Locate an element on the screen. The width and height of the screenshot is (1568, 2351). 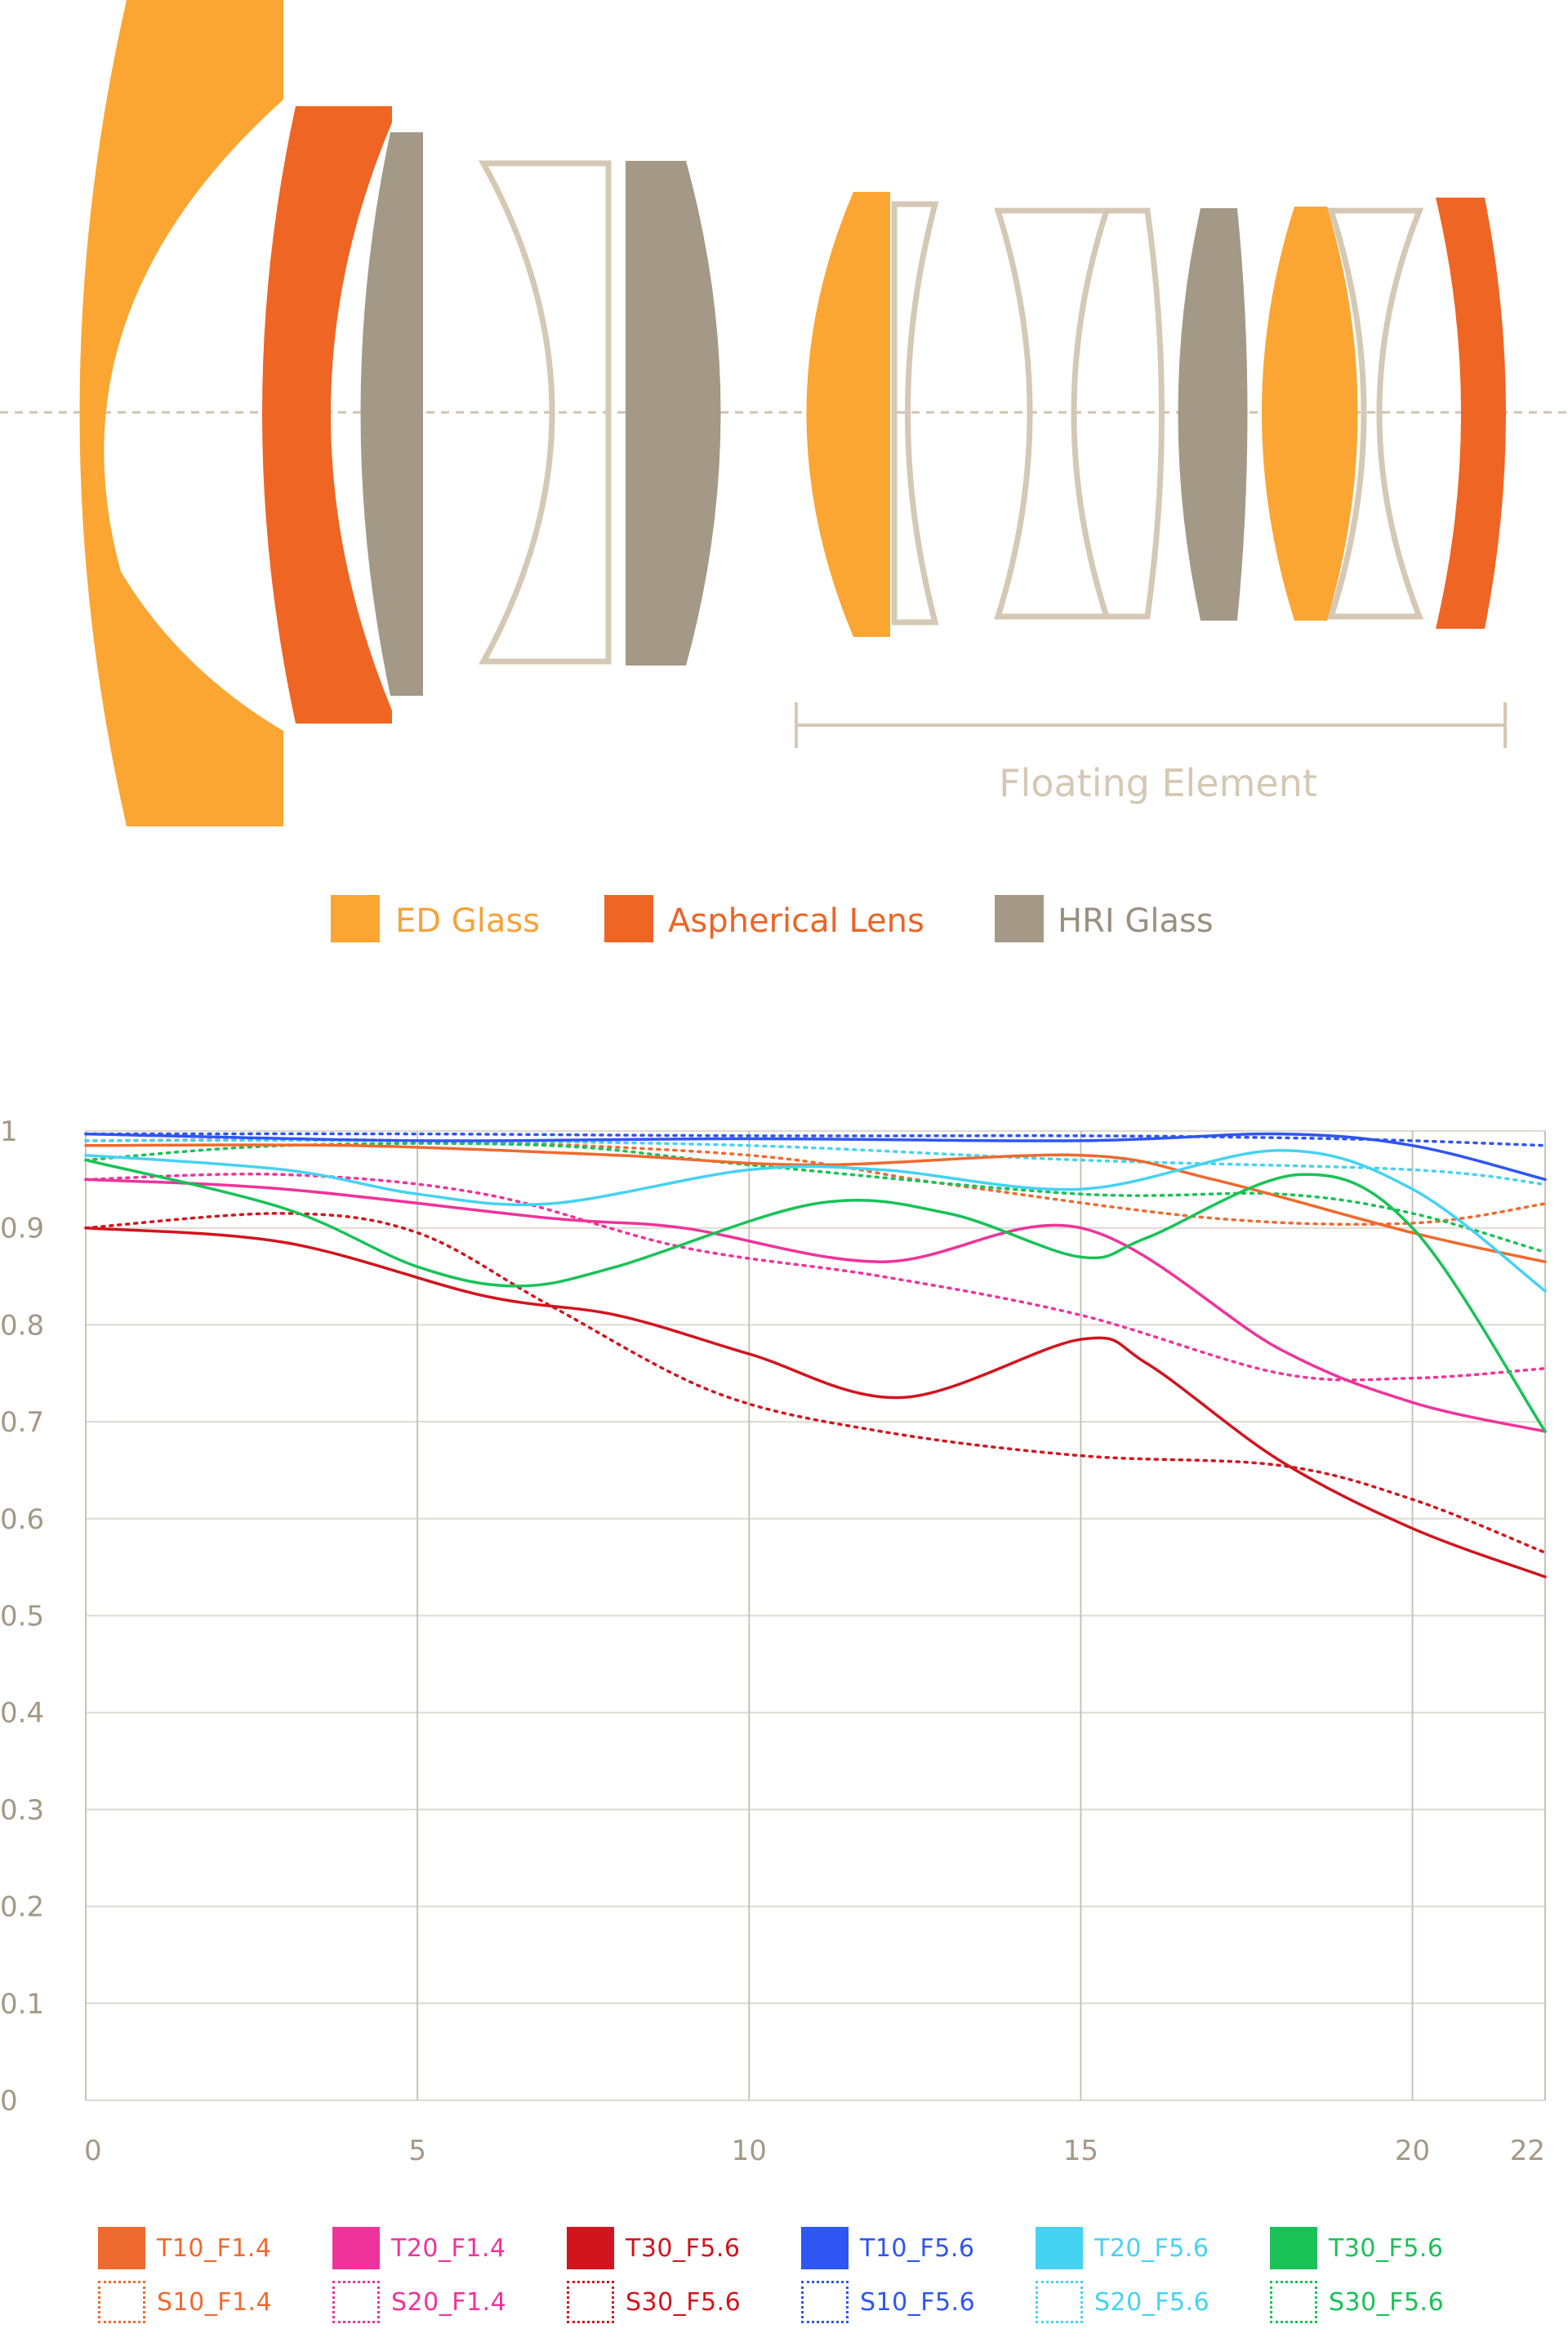
legend-item: T10_F1.4 is located at coordinates (215, 2248).